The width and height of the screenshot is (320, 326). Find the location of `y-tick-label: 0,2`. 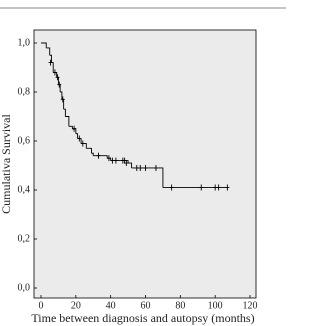

y-tick-label: 0,2 is located at coordinates (24, 238).